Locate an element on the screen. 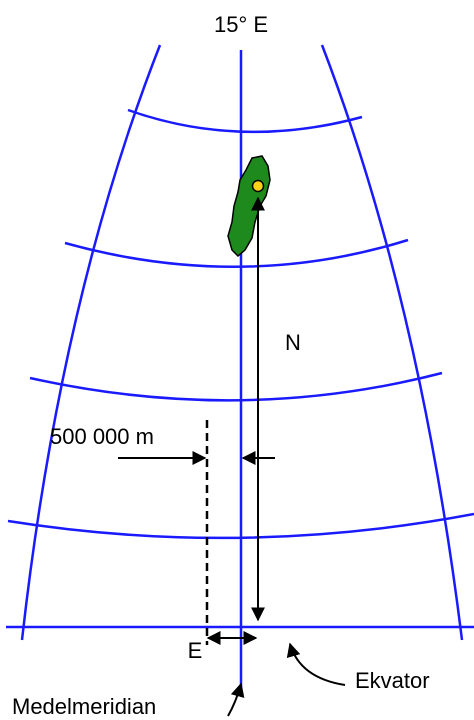 Image resolution: width=474 pixels, height=720 pixels. meridian-label: 15° E is located at coordinates (241, 24).